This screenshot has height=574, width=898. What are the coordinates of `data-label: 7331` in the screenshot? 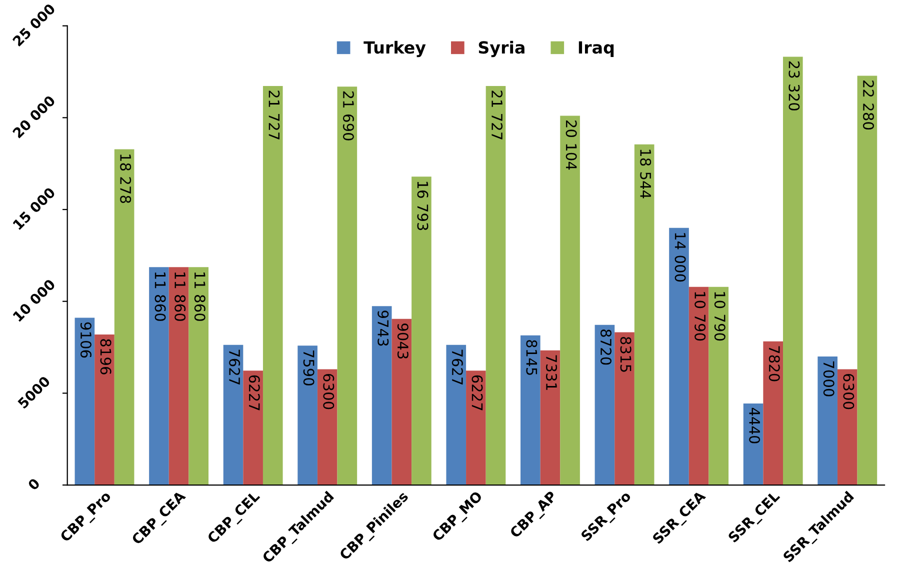 It's located at (552, 372).